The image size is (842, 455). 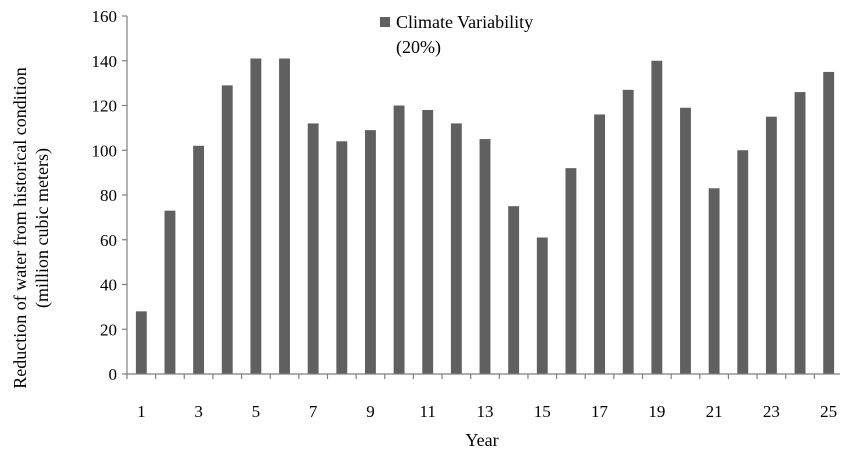 What do you see at coordinates (105, 150) in the screenshot?
I see `y-tick-label: 100` at bounding box center [105, 150].